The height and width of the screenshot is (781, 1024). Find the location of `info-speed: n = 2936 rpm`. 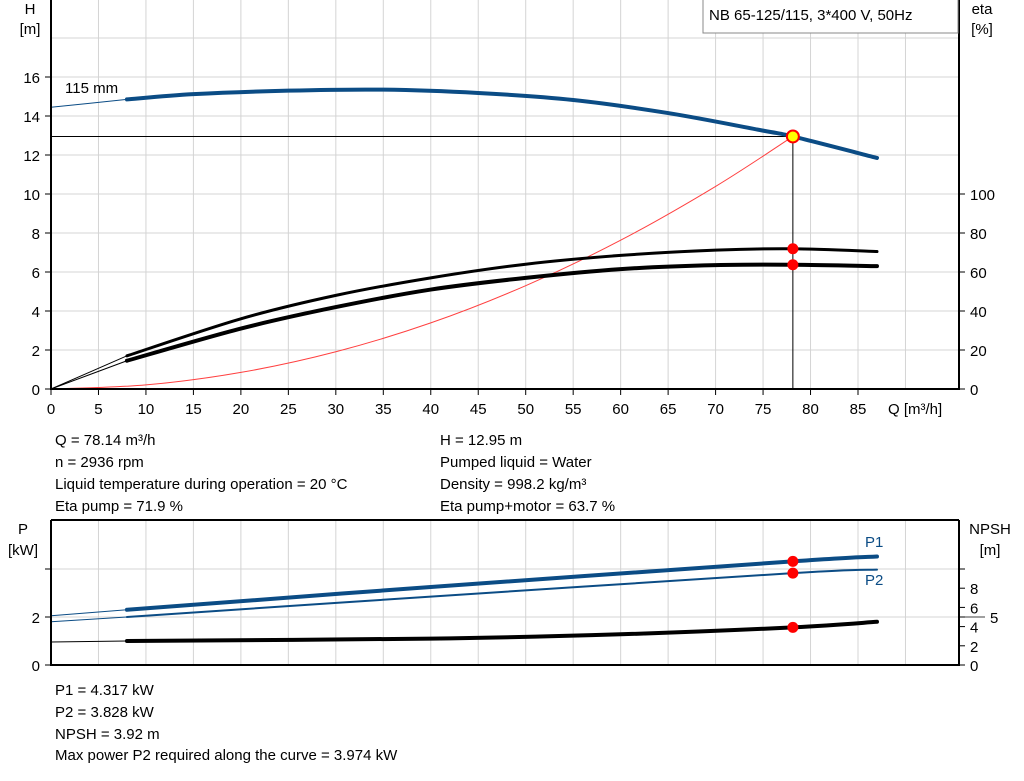

info-speed: n = 2936 rpm is located at coordinates (99, 462).